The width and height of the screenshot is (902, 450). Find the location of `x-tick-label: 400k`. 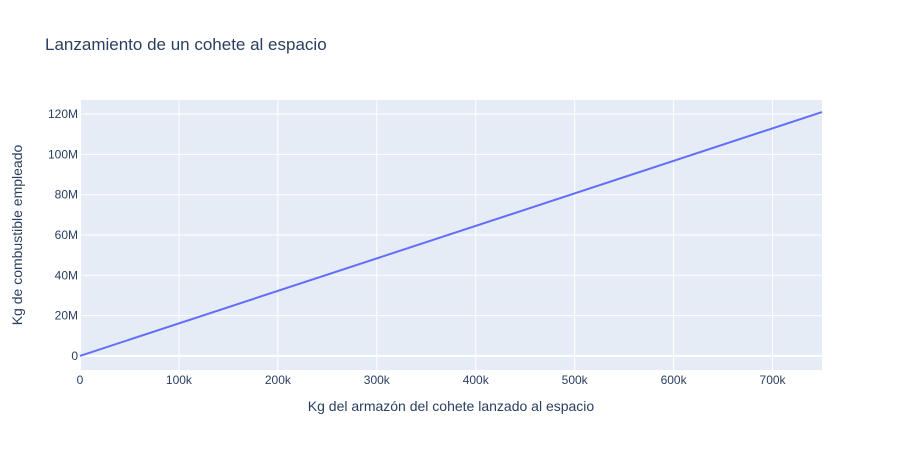

x-tick-label: 400k is located at coordinates (476, 380).